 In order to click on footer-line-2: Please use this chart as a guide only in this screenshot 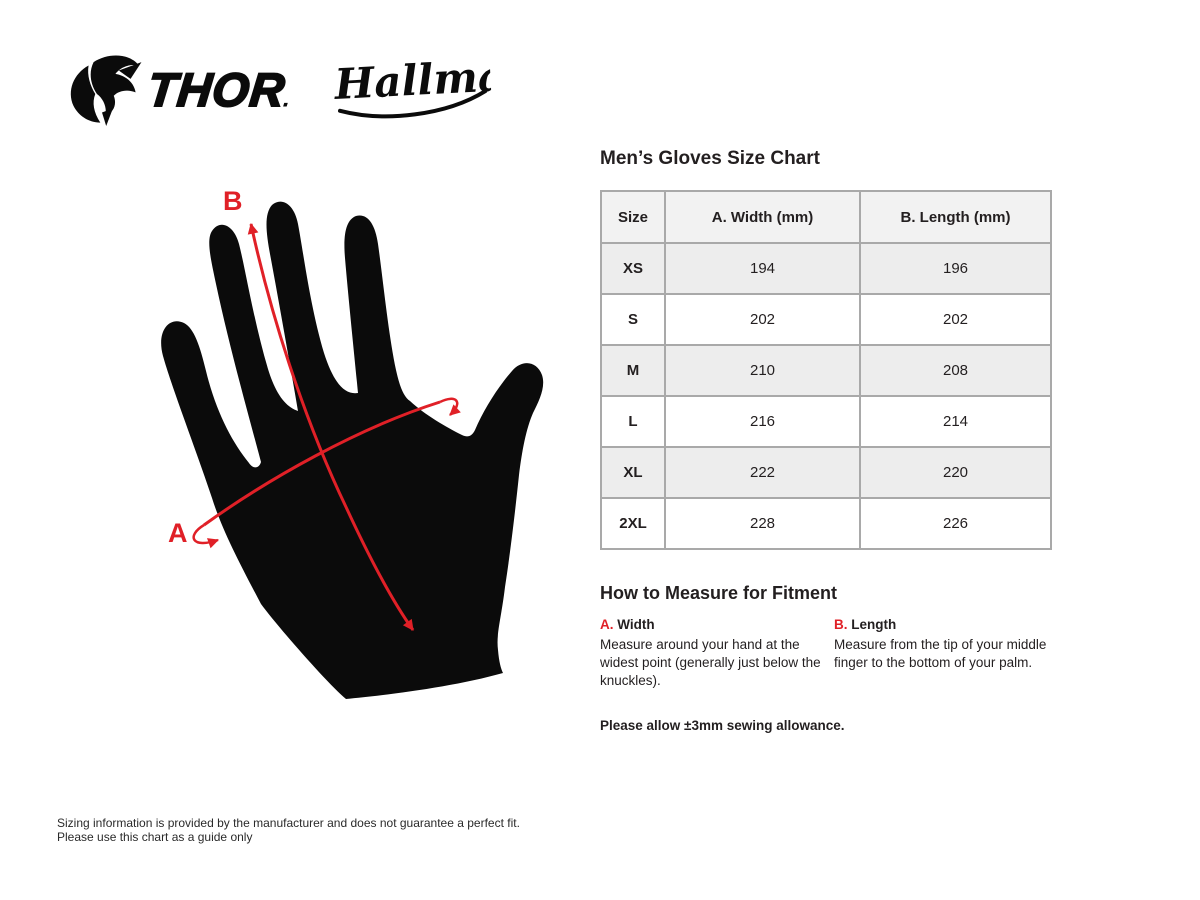, I will do `click(155, 837)`.